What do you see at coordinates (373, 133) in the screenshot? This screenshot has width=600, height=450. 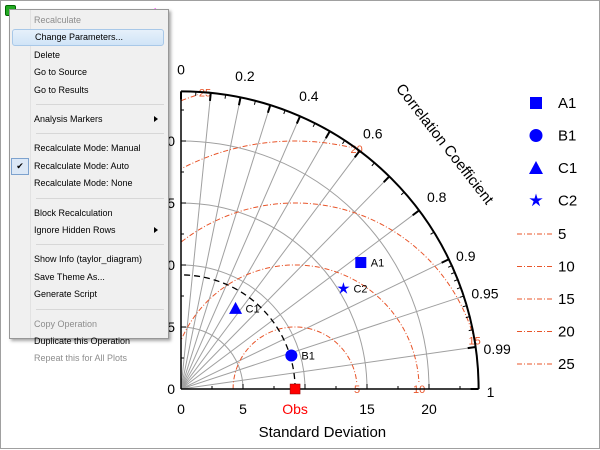 I see `corr-tick-label: 0.6` at bounding box center [373, 133].